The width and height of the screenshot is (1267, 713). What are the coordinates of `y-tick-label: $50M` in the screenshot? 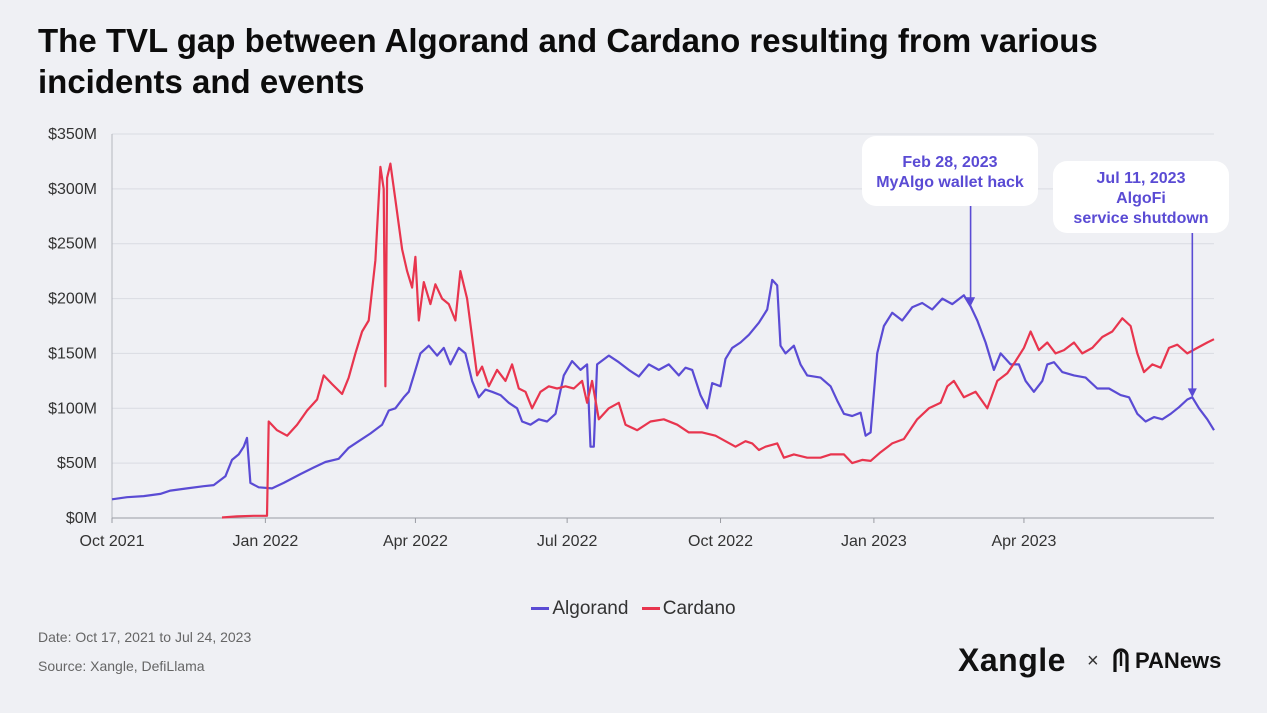 It's located at (77, 463).